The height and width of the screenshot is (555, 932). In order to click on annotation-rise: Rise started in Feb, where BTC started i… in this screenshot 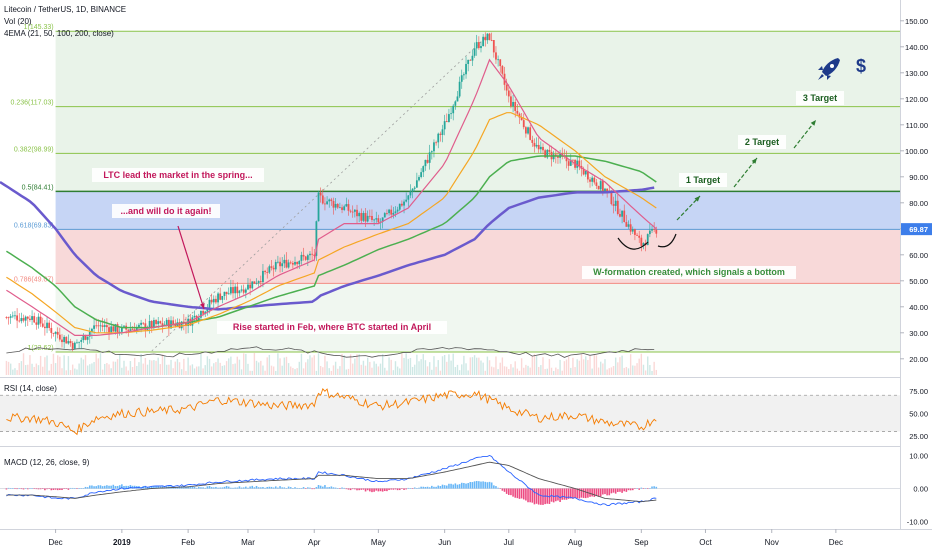, I will do `click(332, 327)`.